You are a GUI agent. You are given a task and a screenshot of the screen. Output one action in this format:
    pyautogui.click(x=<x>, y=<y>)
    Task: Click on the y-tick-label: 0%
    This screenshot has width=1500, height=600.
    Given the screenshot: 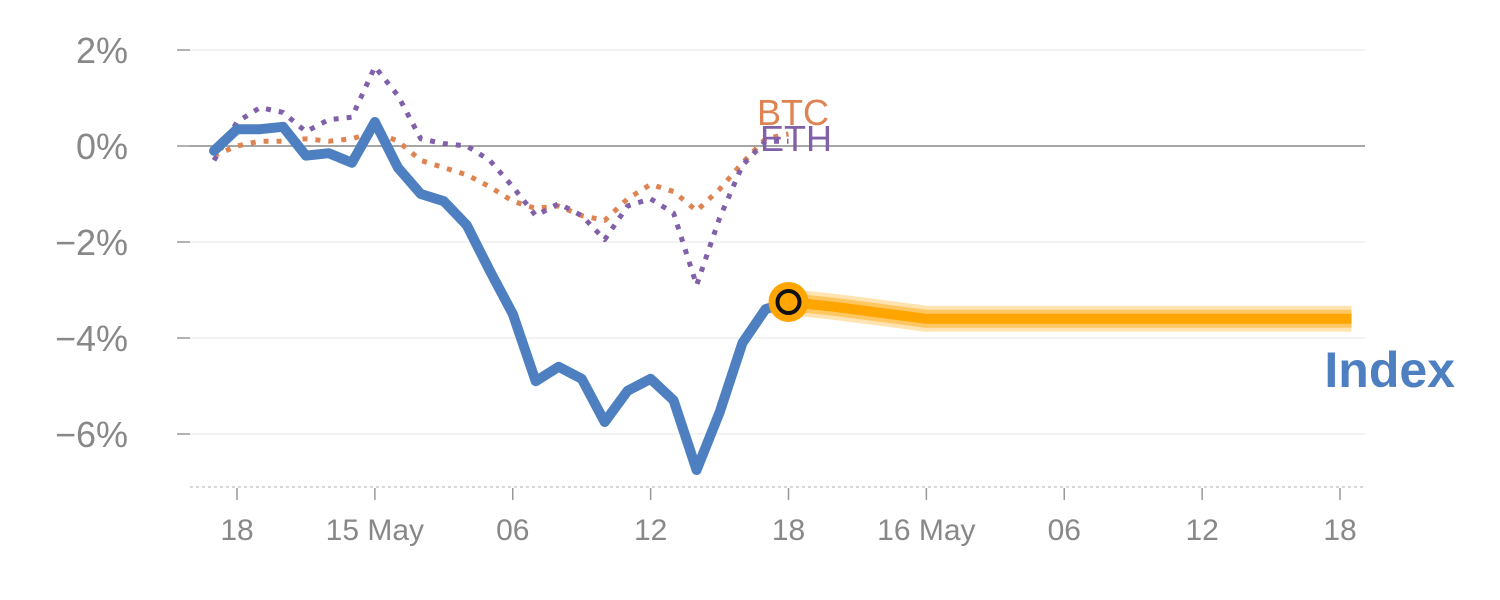 What is the action you would take?
    pyautogui.click(x=102, y=146)
    